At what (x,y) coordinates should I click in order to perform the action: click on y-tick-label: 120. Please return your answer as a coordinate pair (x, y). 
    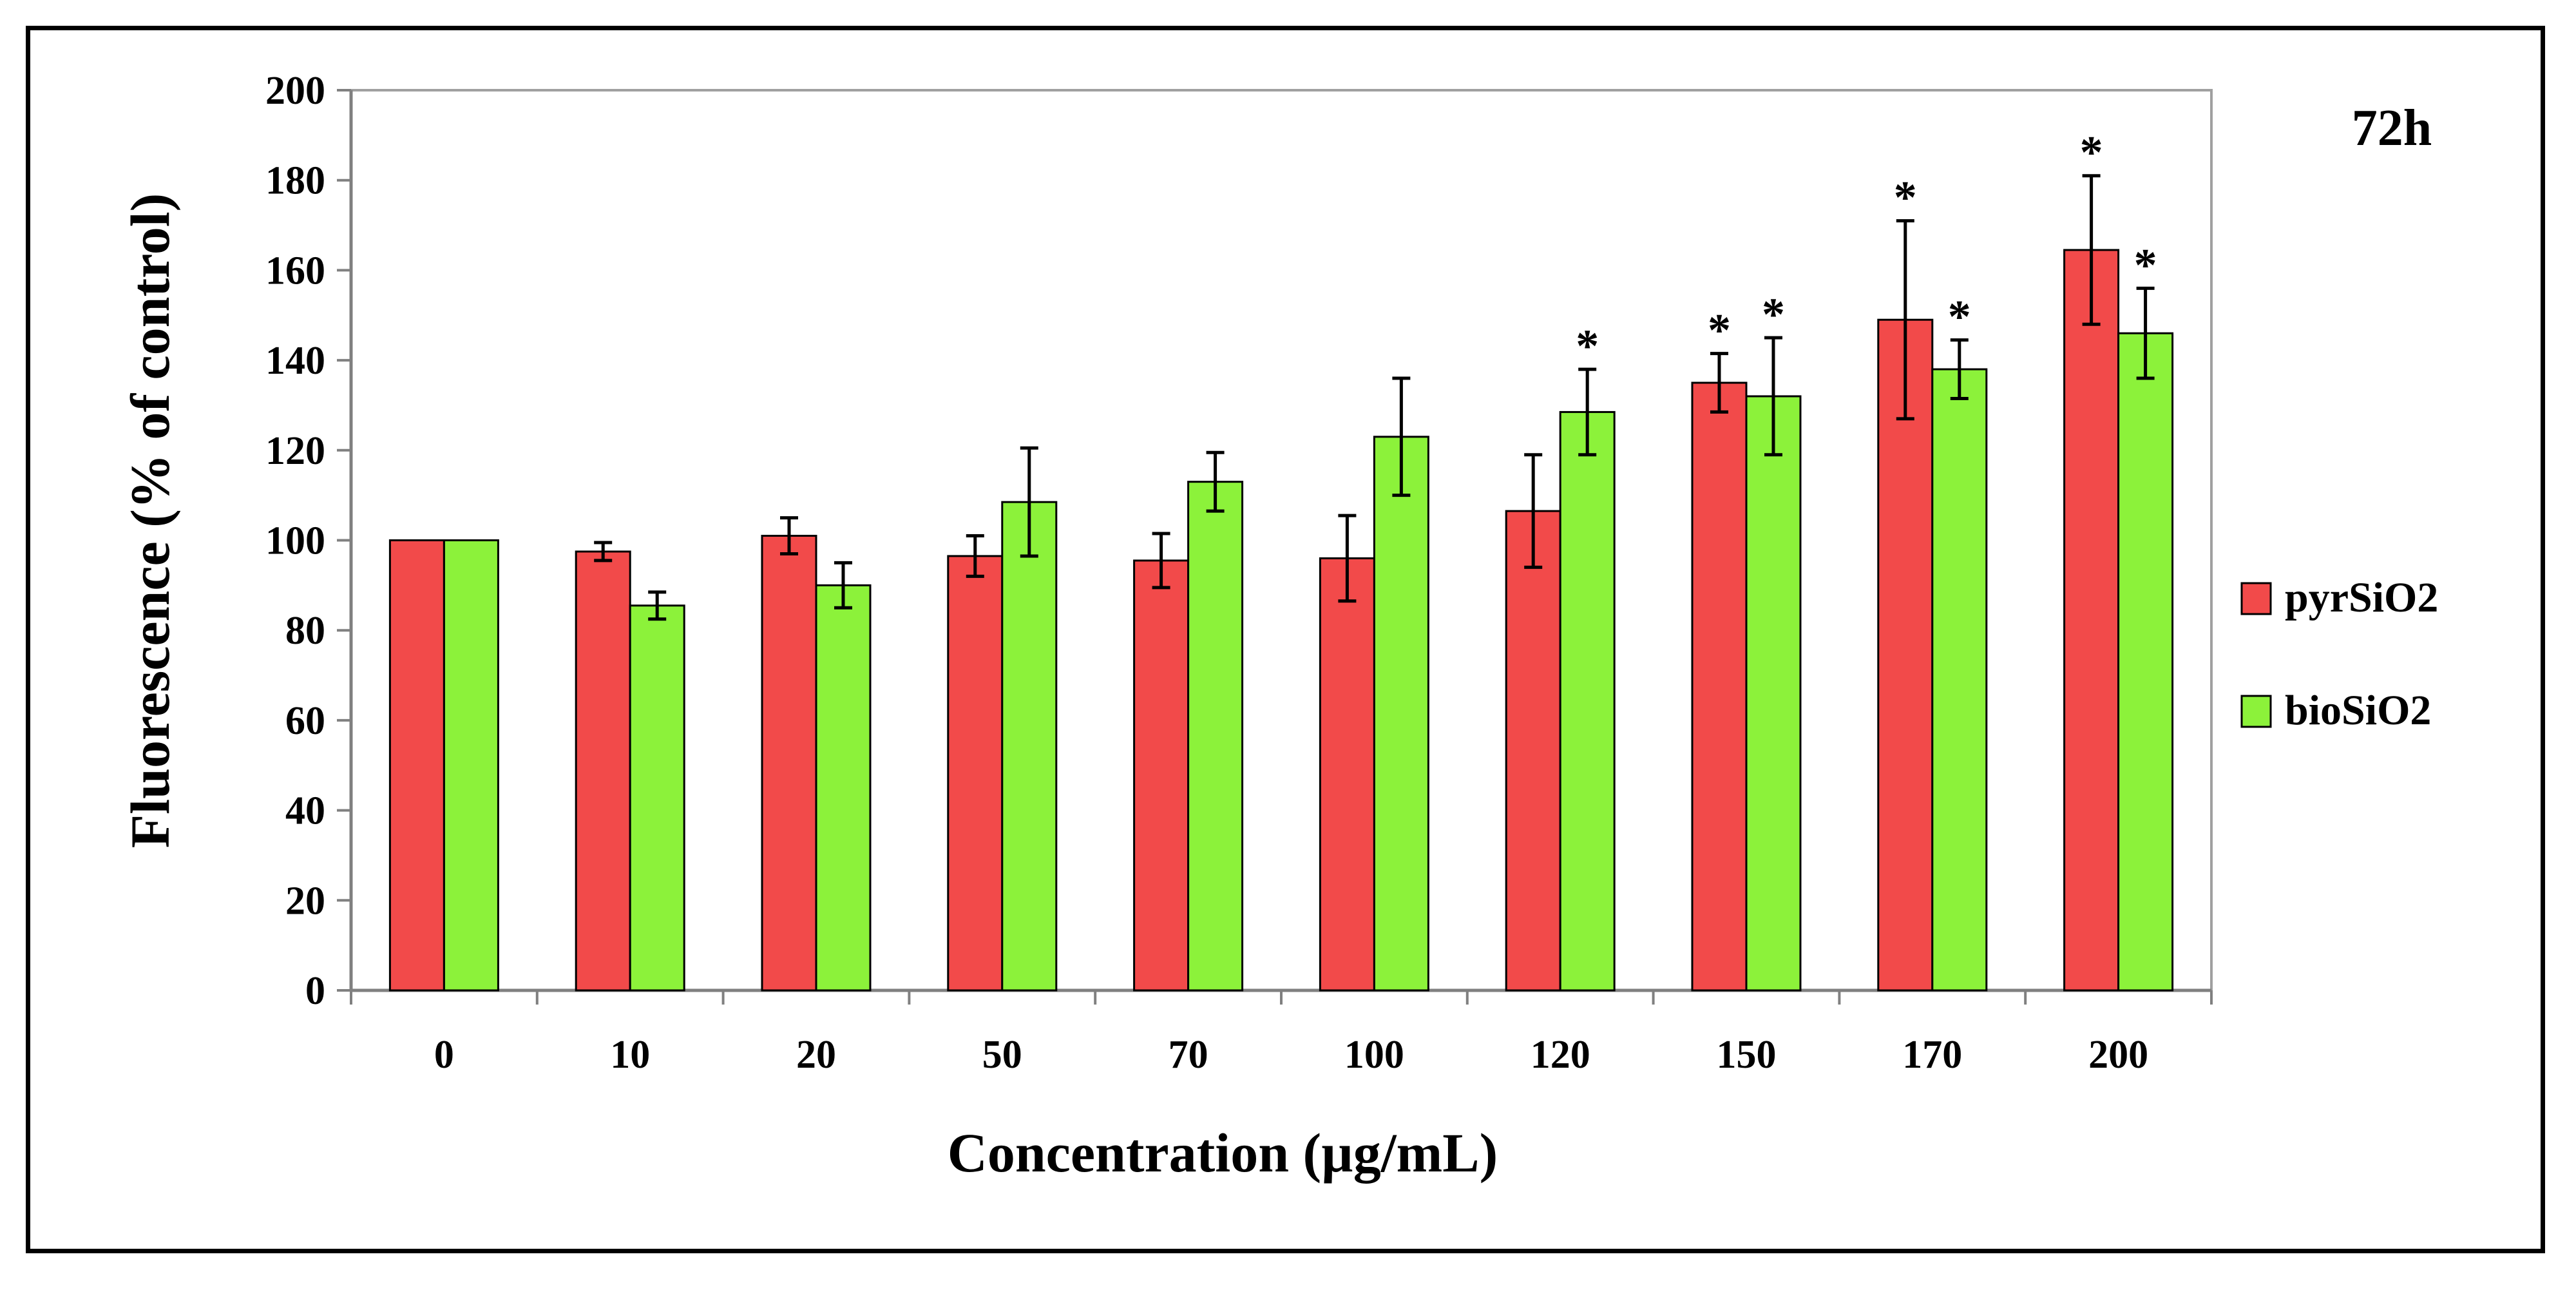
    Looking at the image, I should click on (295, 451).